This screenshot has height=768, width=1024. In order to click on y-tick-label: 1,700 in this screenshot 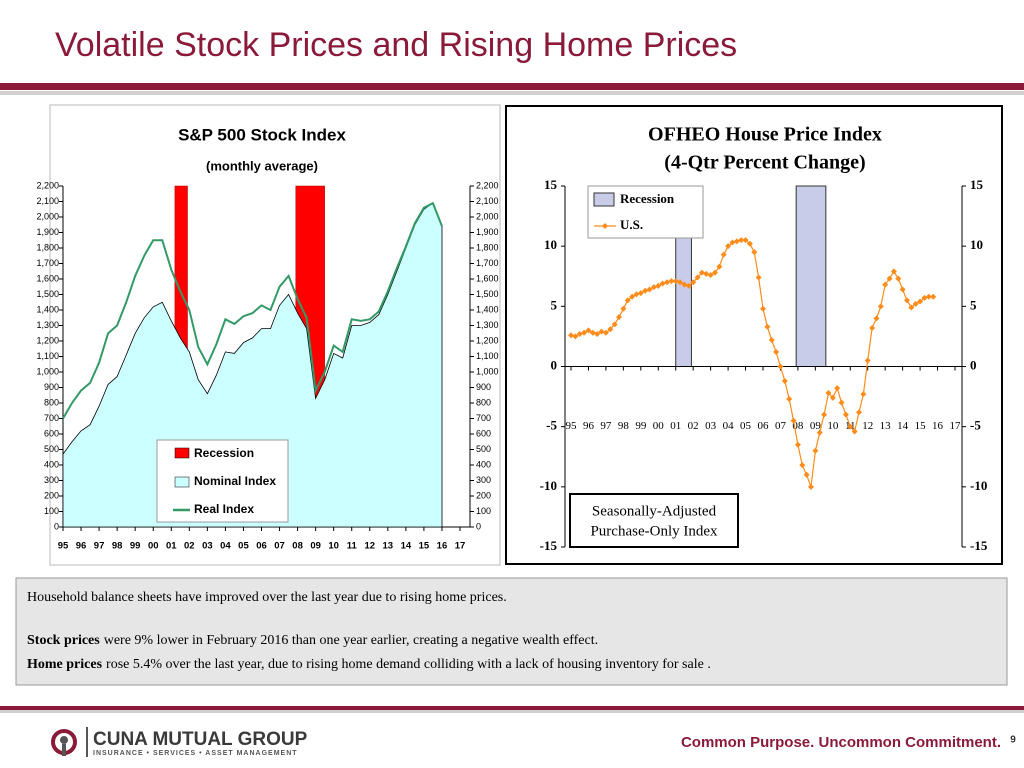, I will do `click(47, 263)`.